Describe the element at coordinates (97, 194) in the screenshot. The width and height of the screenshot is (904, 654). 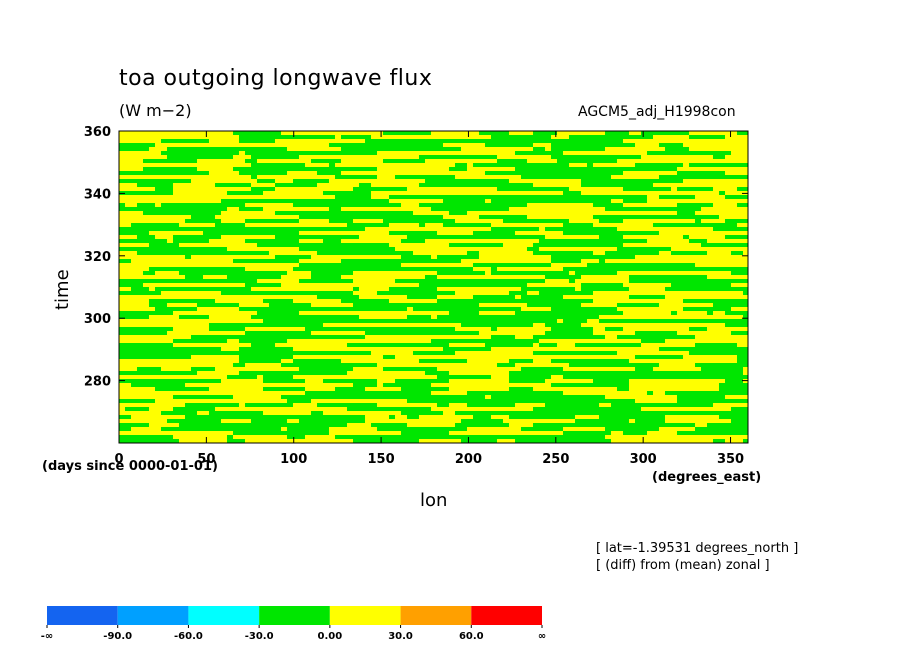
I see `y-tick-label: 340` at that location.